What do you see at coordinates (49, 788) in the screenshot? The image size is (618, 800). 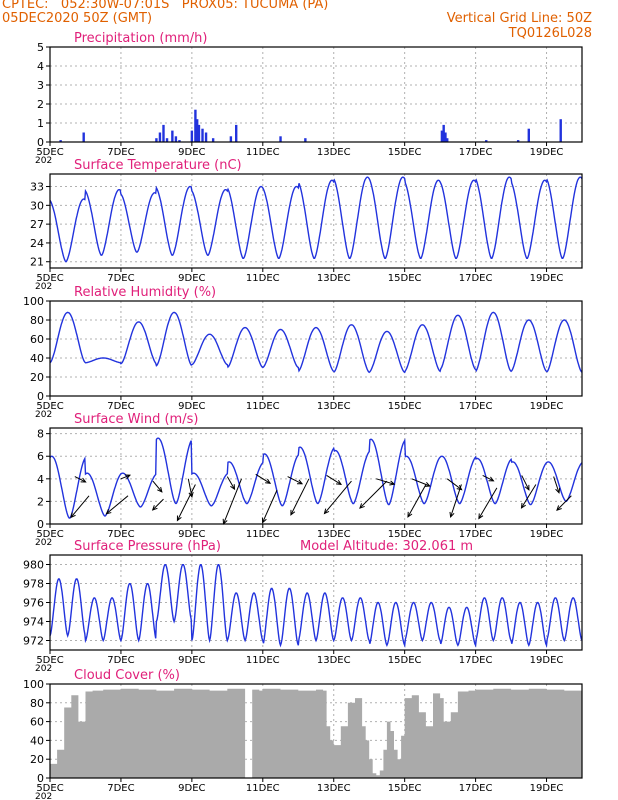 I see `cloud-xtick-label: 5DEC` at bounding box center [49, 788].